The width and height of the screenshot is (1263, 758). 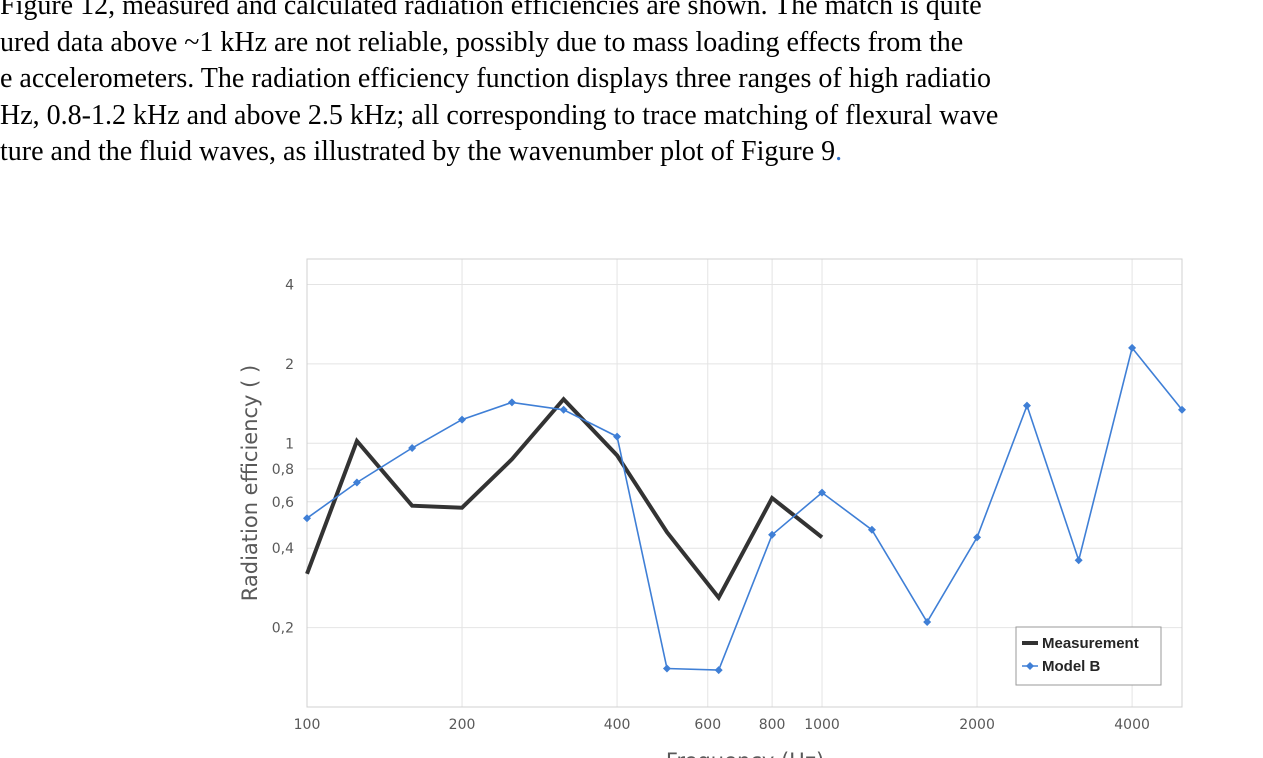 I want to click on x-tick-label-4000: 4000, so click(x=1132, y=725).